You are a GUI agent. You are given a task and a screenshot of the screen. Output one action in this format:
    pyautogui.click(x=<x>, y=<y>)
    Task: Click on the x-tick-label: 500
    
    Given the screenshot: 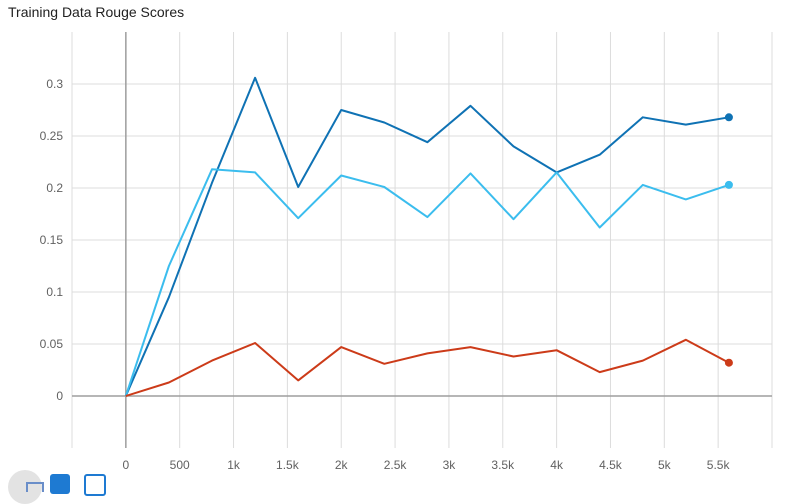 What is the action you would take?
    pyautogui.click(x=180, y=464)
    